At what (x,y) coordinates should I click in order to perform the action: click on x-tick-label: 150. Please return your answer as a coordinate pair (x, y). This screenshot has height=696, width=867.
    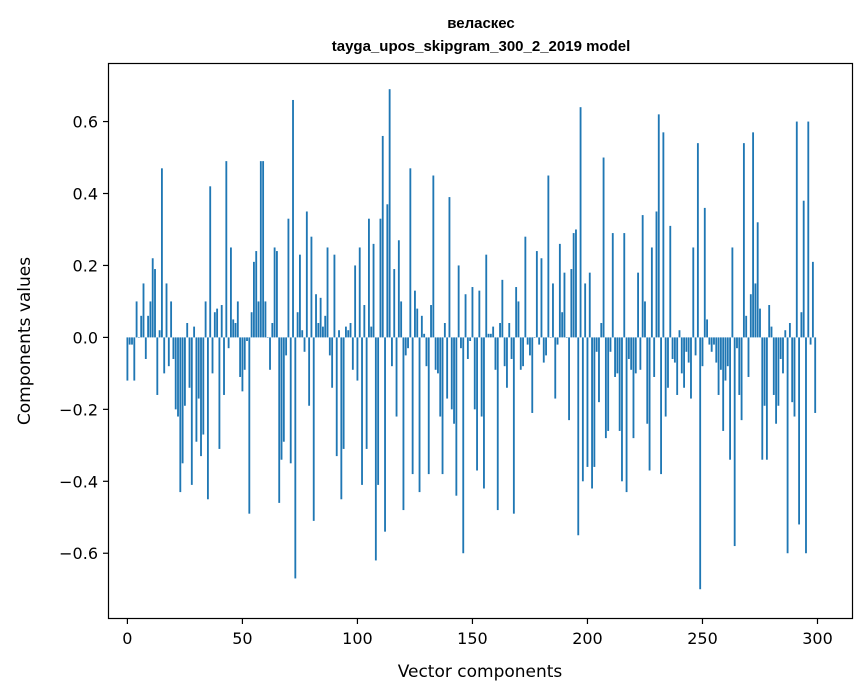
    Looking at the image, I should click on (472, 638).